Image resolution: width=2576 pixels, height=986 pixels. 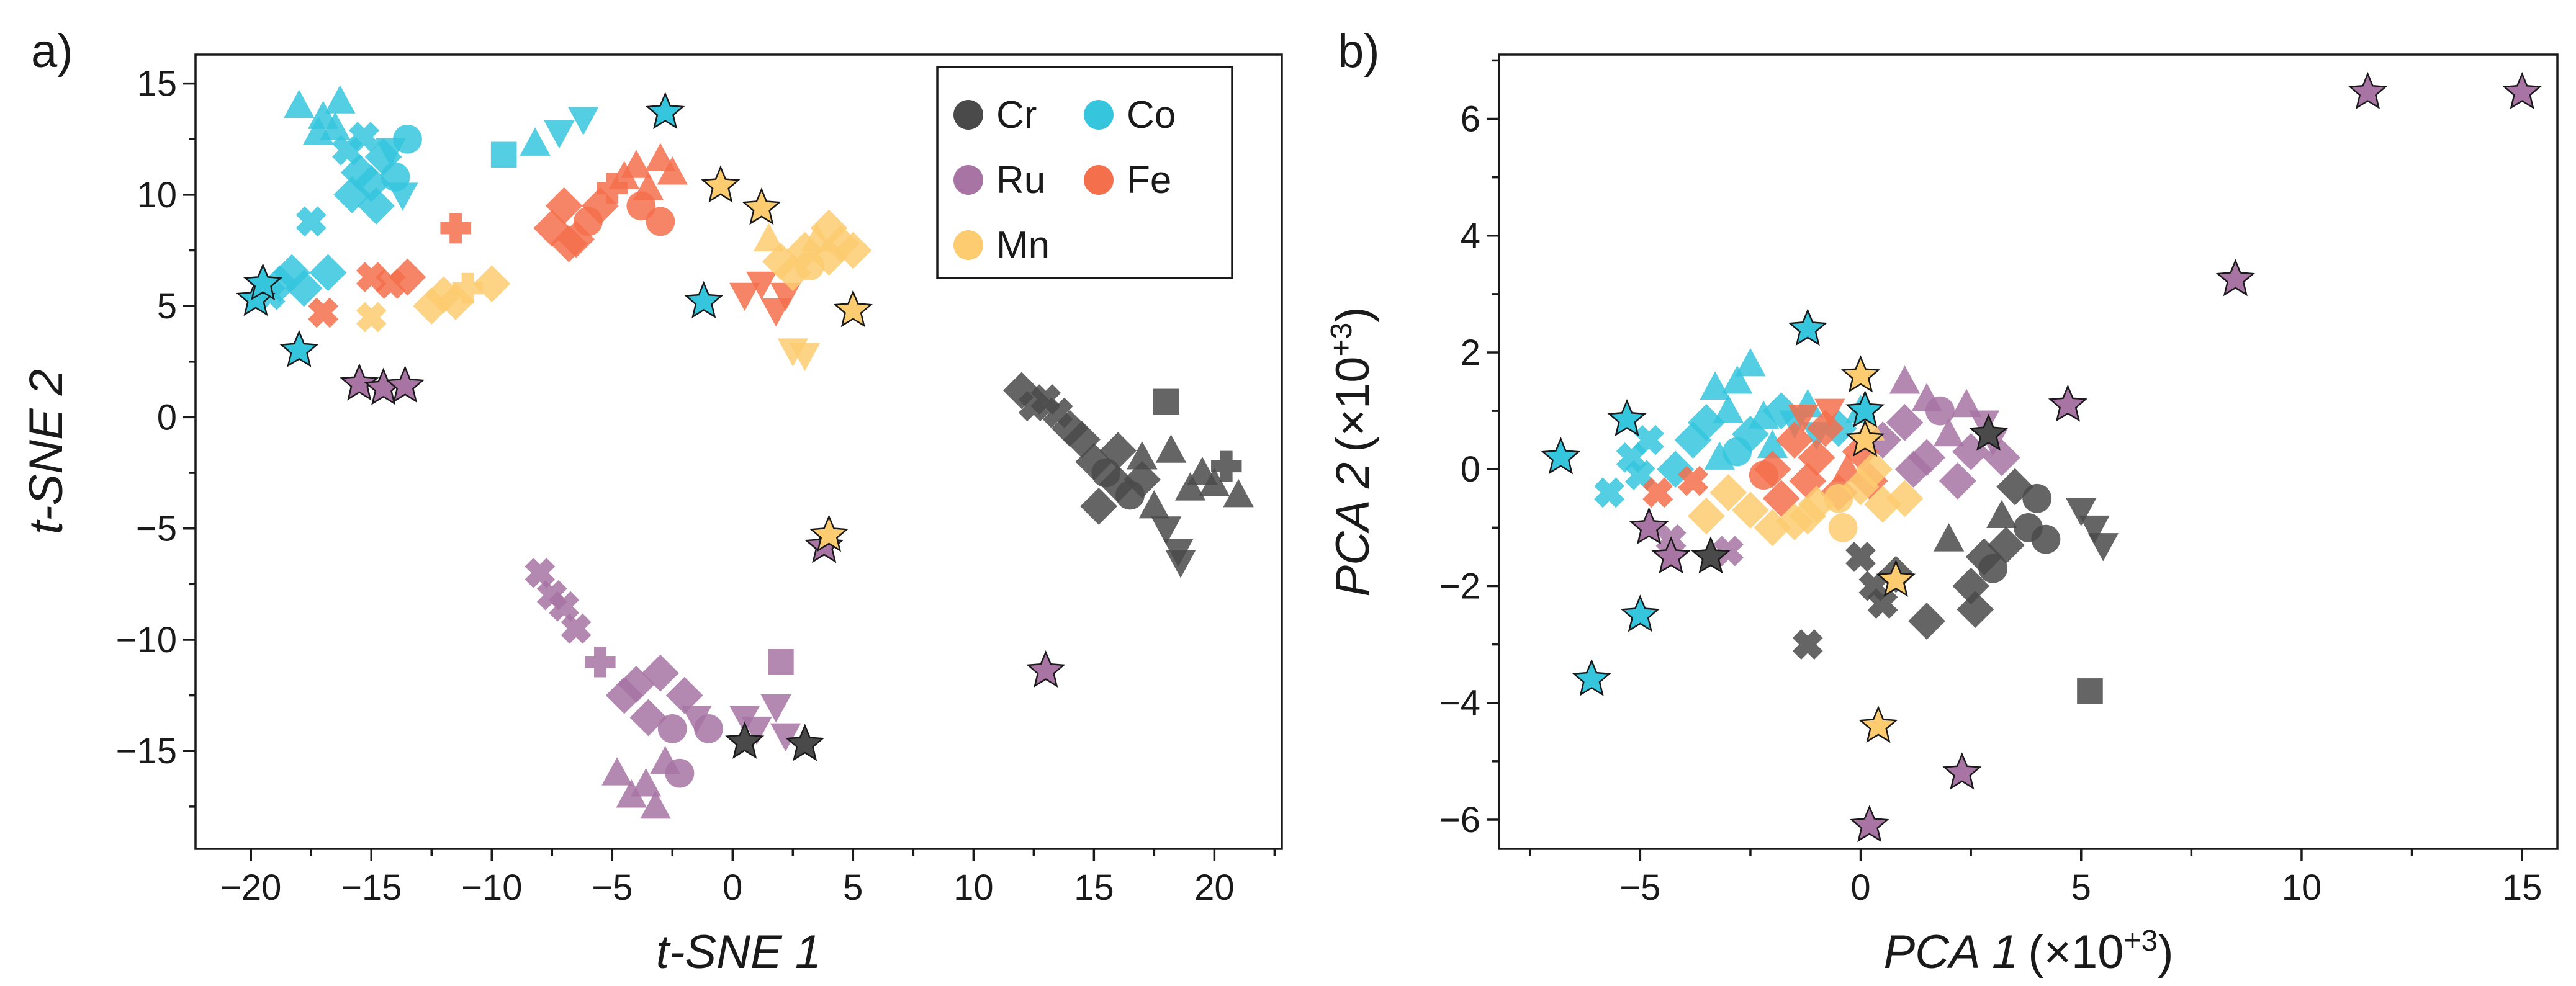 What do you see at coordinates (2522, 888) in the screenshot?
I see `pca-x-tick-label: 15` at bounding box center [2522, 888].